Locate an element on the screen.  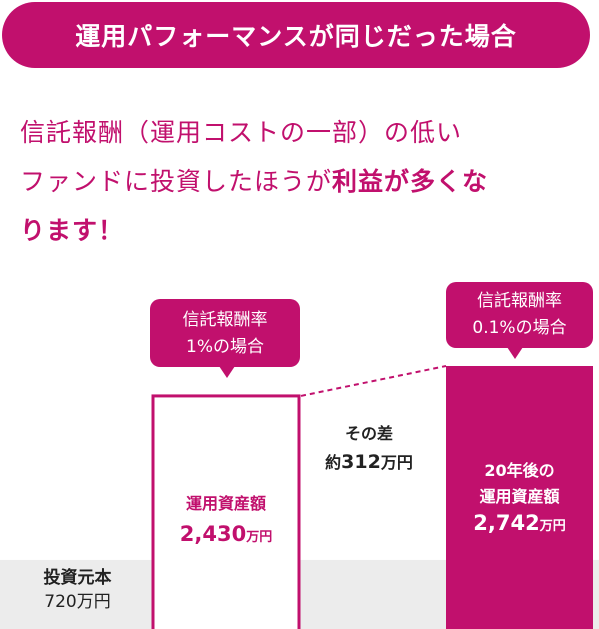
difference-label: その差 約312万円 is located at coordinates (369, 448).